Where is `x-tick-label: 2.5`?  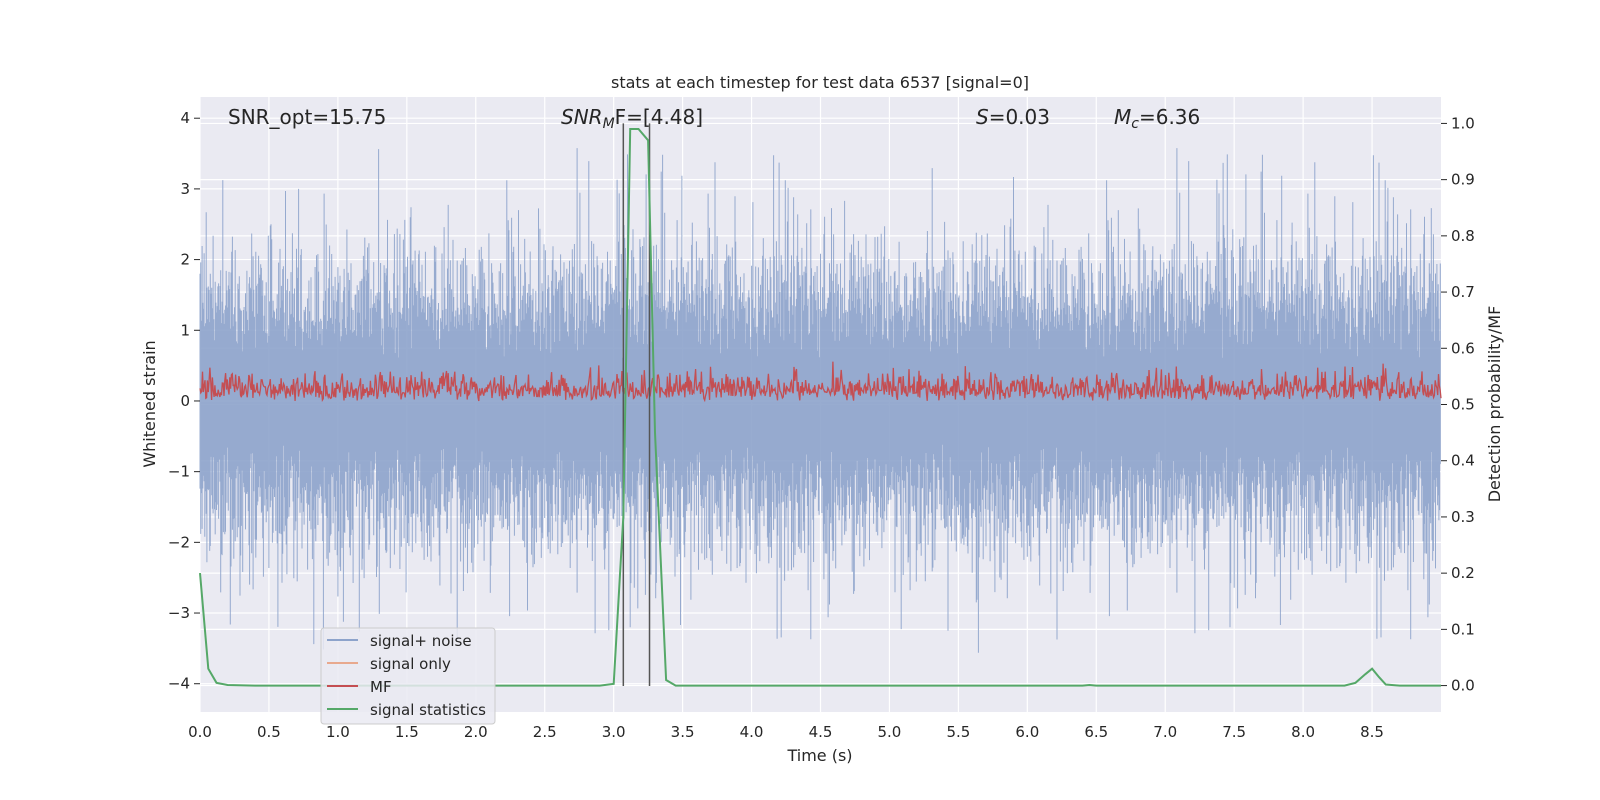 x-tick-label: 2.5 is located at coordinates (545, 732).